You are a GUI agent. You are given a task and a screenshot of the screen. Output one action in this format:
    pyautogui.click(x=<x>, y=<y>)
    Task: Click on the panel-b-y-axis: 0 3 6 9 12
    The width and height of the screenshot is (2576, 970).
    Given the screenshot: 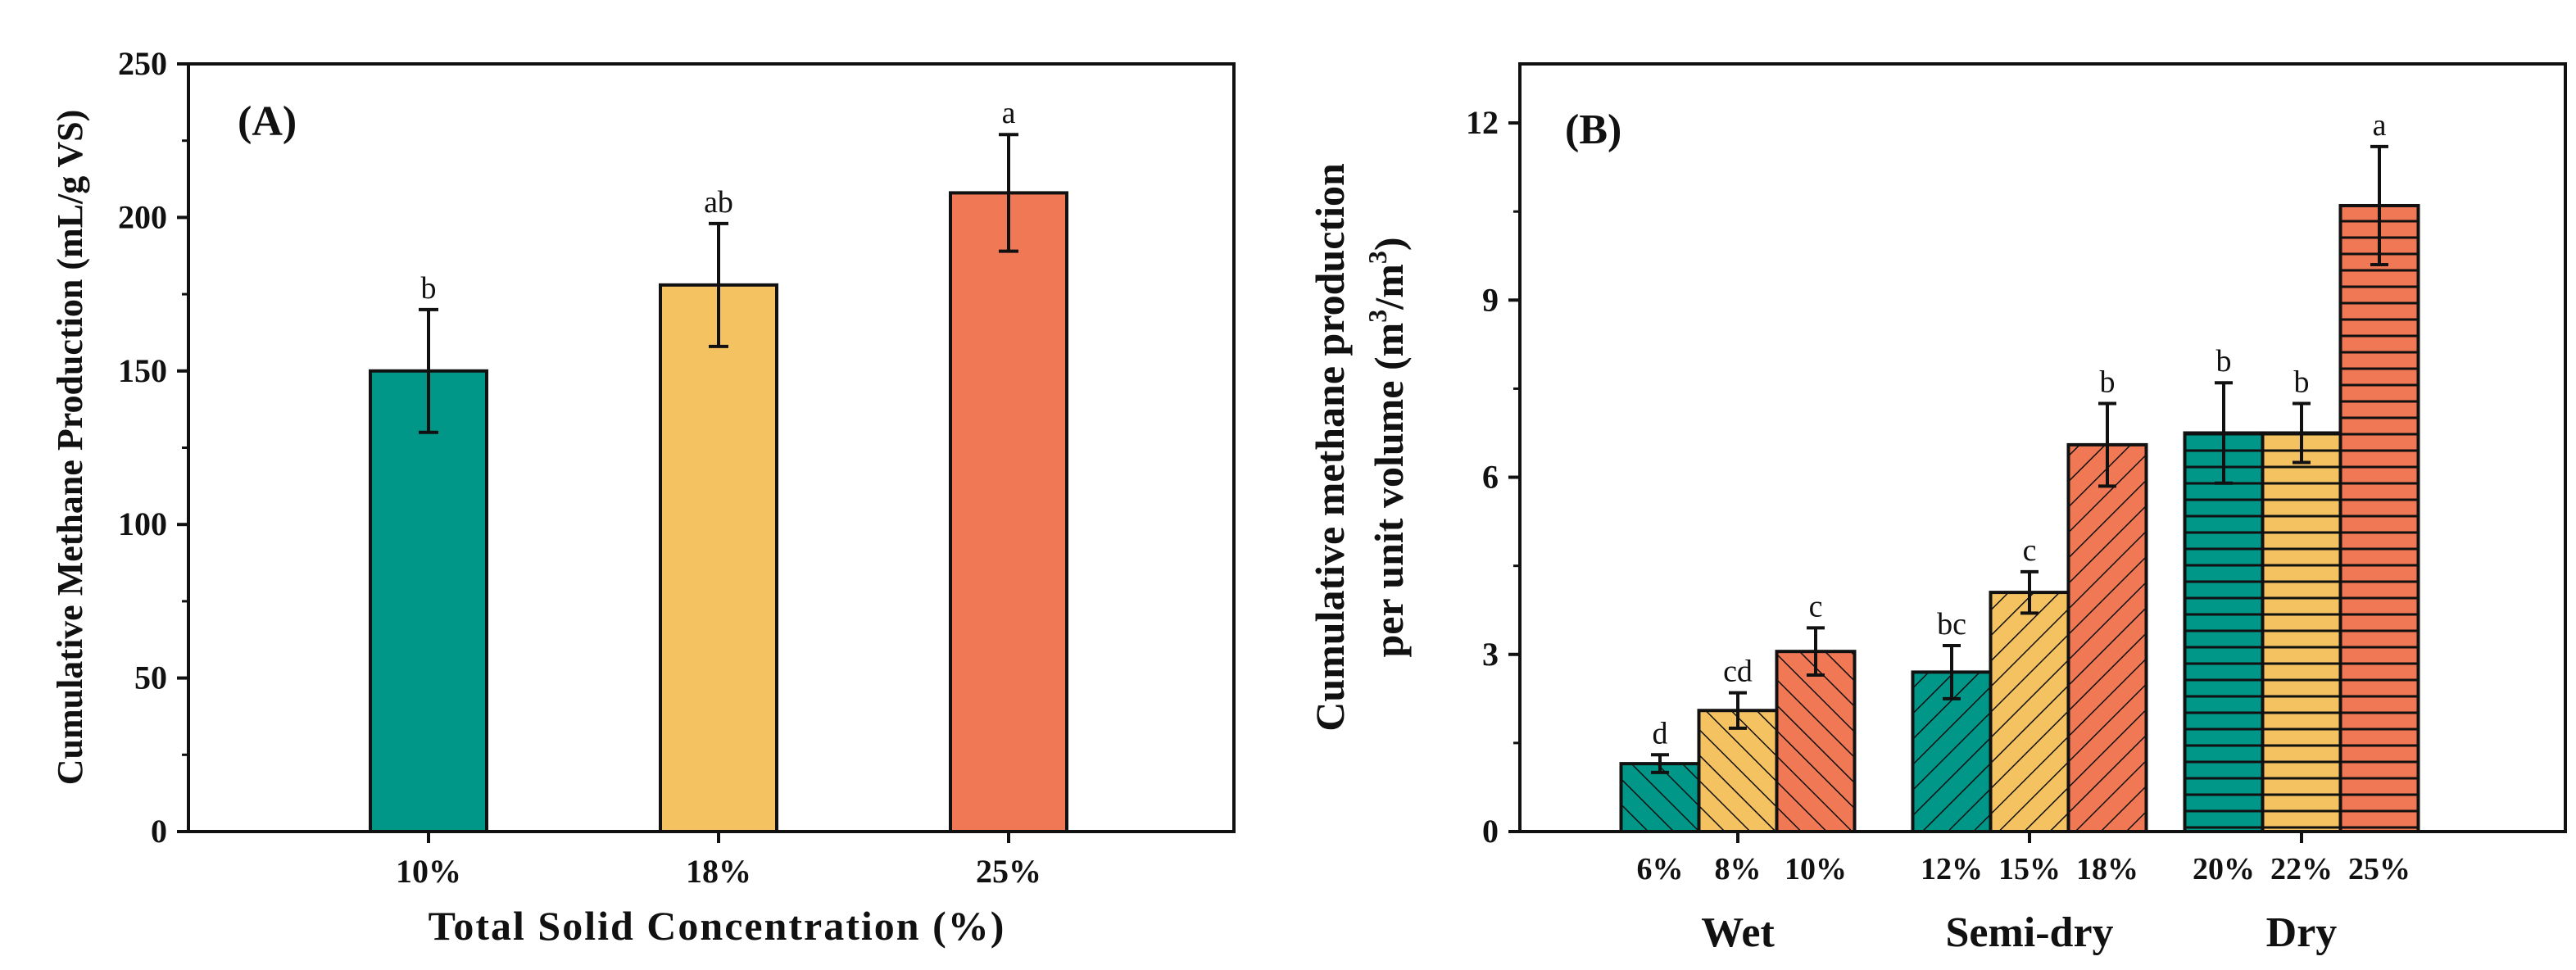 What is the action you would take?
    pyautogui.click(x=1493, y=477)
    